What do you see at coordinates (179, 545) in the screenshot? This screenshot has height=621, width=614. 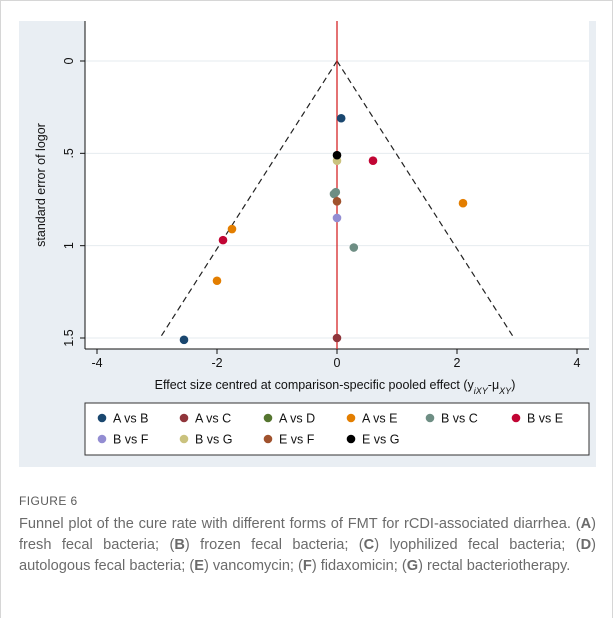 I see `caption-letter: B` at bounding box center [179, 545].